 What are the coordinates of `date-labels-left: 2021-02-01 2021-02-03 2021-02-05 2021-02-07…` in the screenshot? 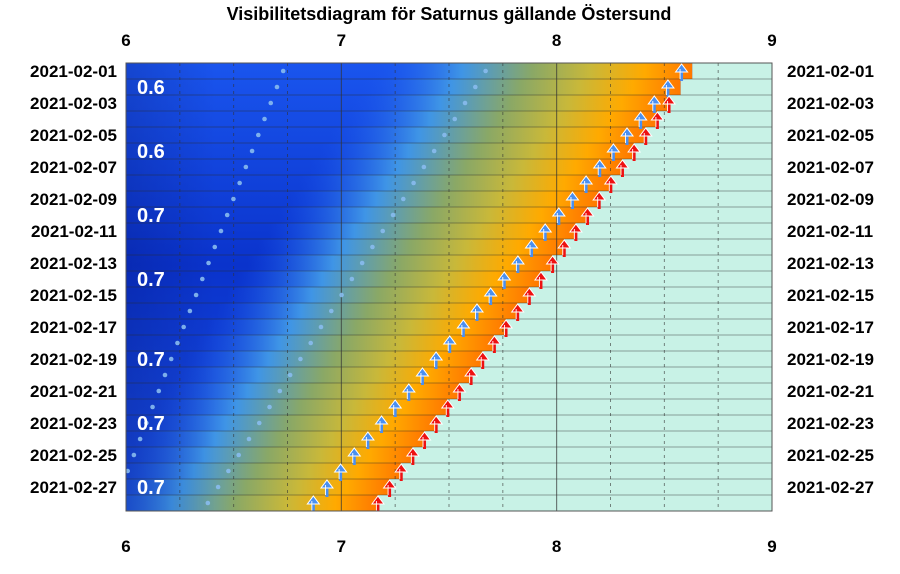 It's located at (73, 279).